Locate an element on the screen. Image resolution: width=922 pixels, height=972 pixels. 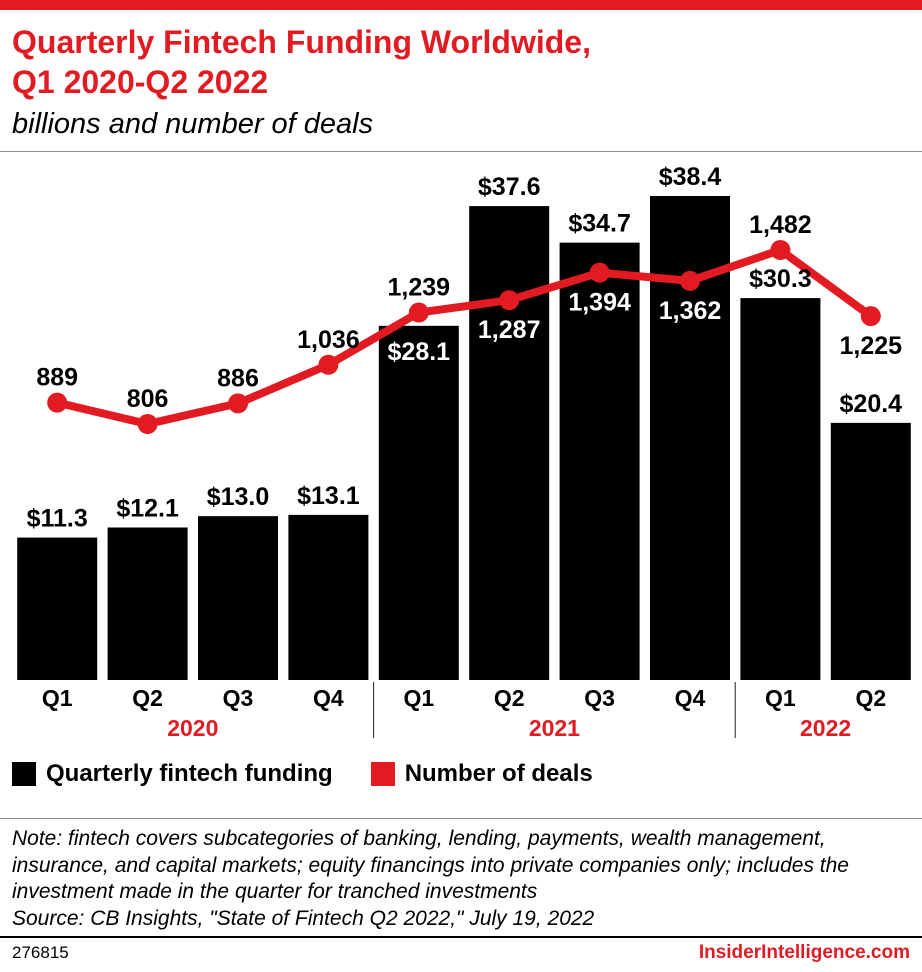
deals-value-label: 886 is located at coordinates (238, 378).